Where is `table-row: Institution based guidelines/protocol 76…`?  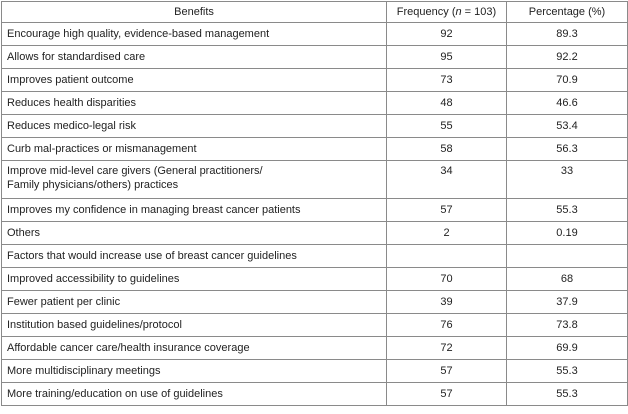
table-row: Institution based guidelines/protocol 76… is located at coordinates (314, 325).